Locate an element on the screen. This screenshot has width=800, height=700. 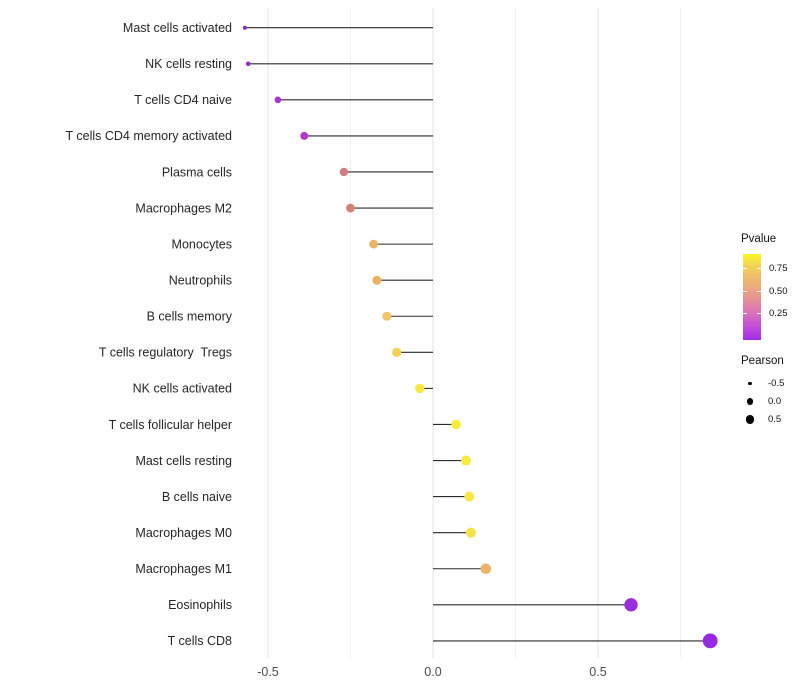
pvalue-legend: Pvalue 0.75 0.50 0.25 is located at coordinates (770, 286).